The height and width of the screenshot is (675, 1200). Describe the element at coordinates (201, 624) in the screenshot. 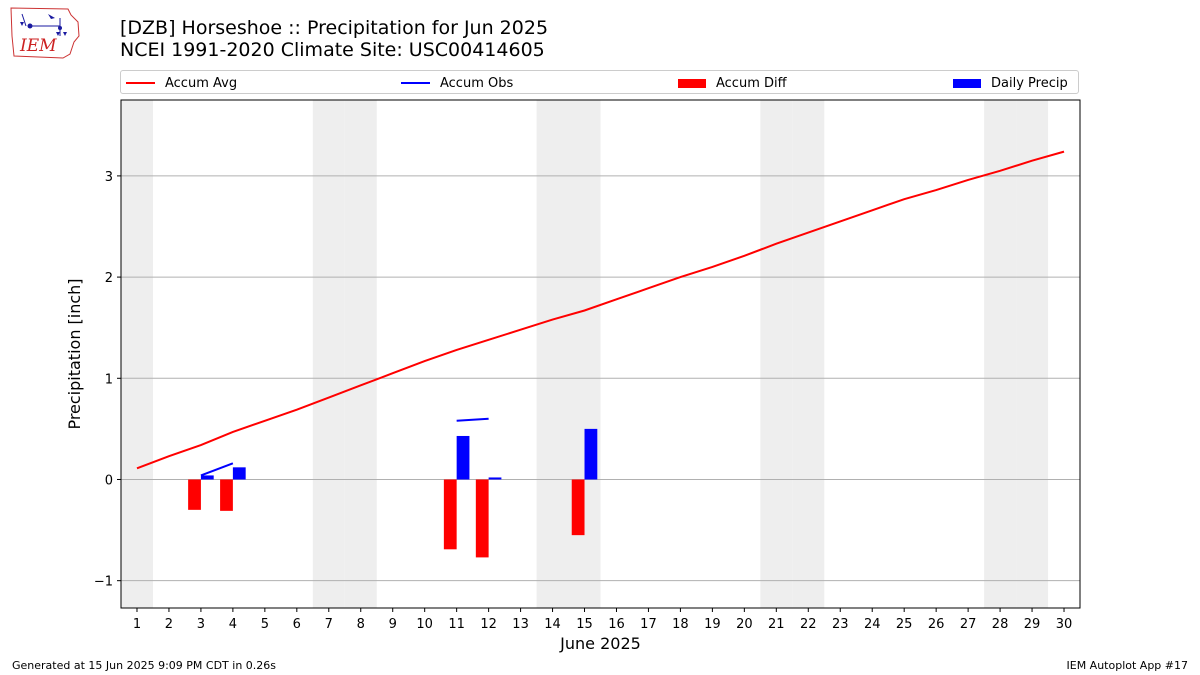

I see `x-tick-label: 3` at that location.